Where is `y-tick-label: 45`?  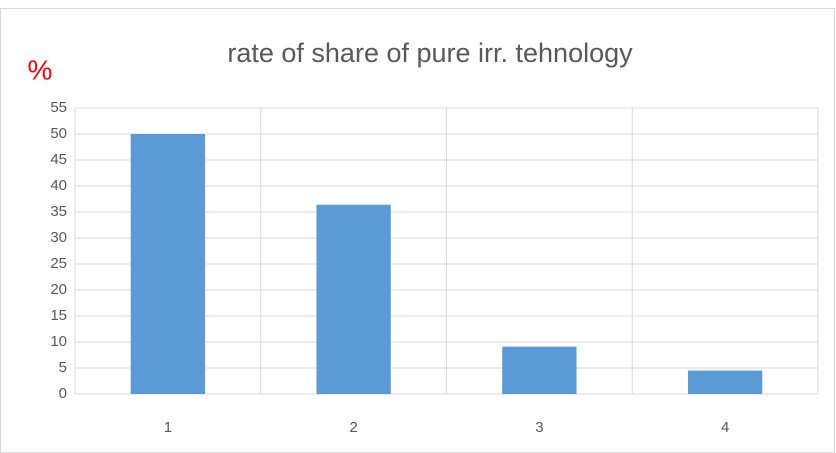 y-tick-label: 45 is located at coordinates (58, 159).